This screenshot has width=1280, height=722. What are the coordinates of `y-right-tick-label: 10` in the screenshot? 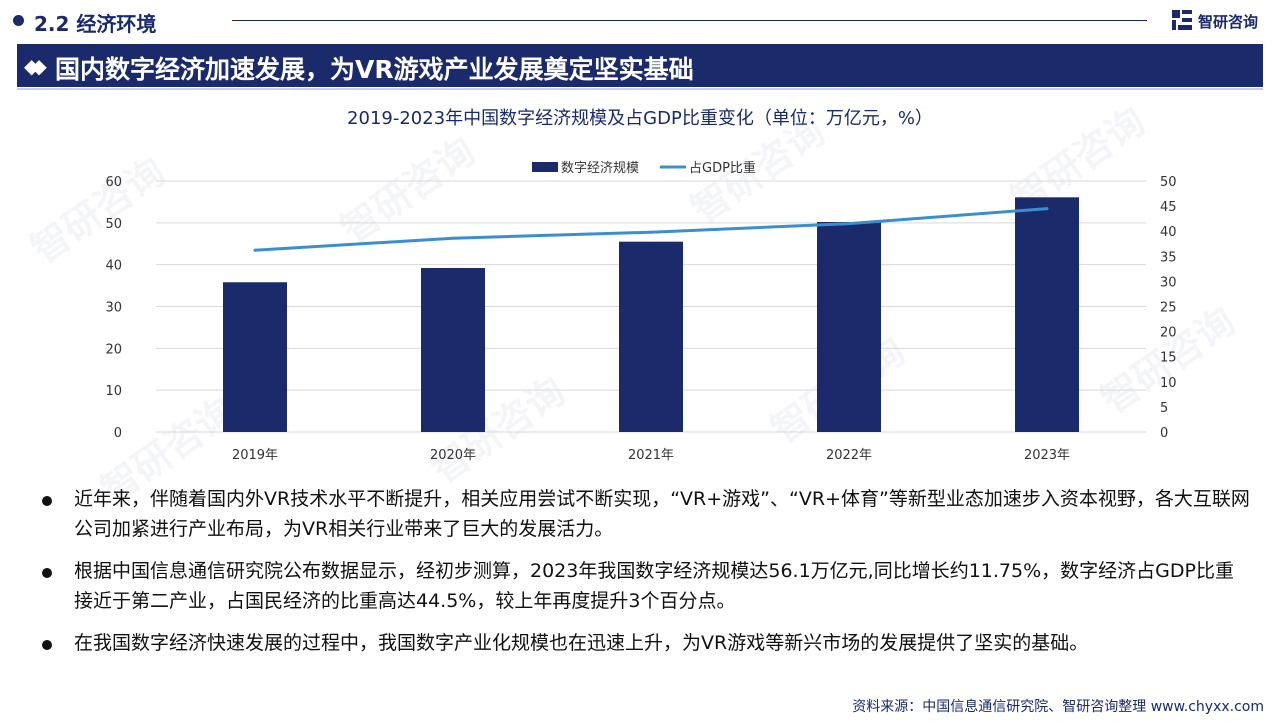 It's located at (1168, 383).